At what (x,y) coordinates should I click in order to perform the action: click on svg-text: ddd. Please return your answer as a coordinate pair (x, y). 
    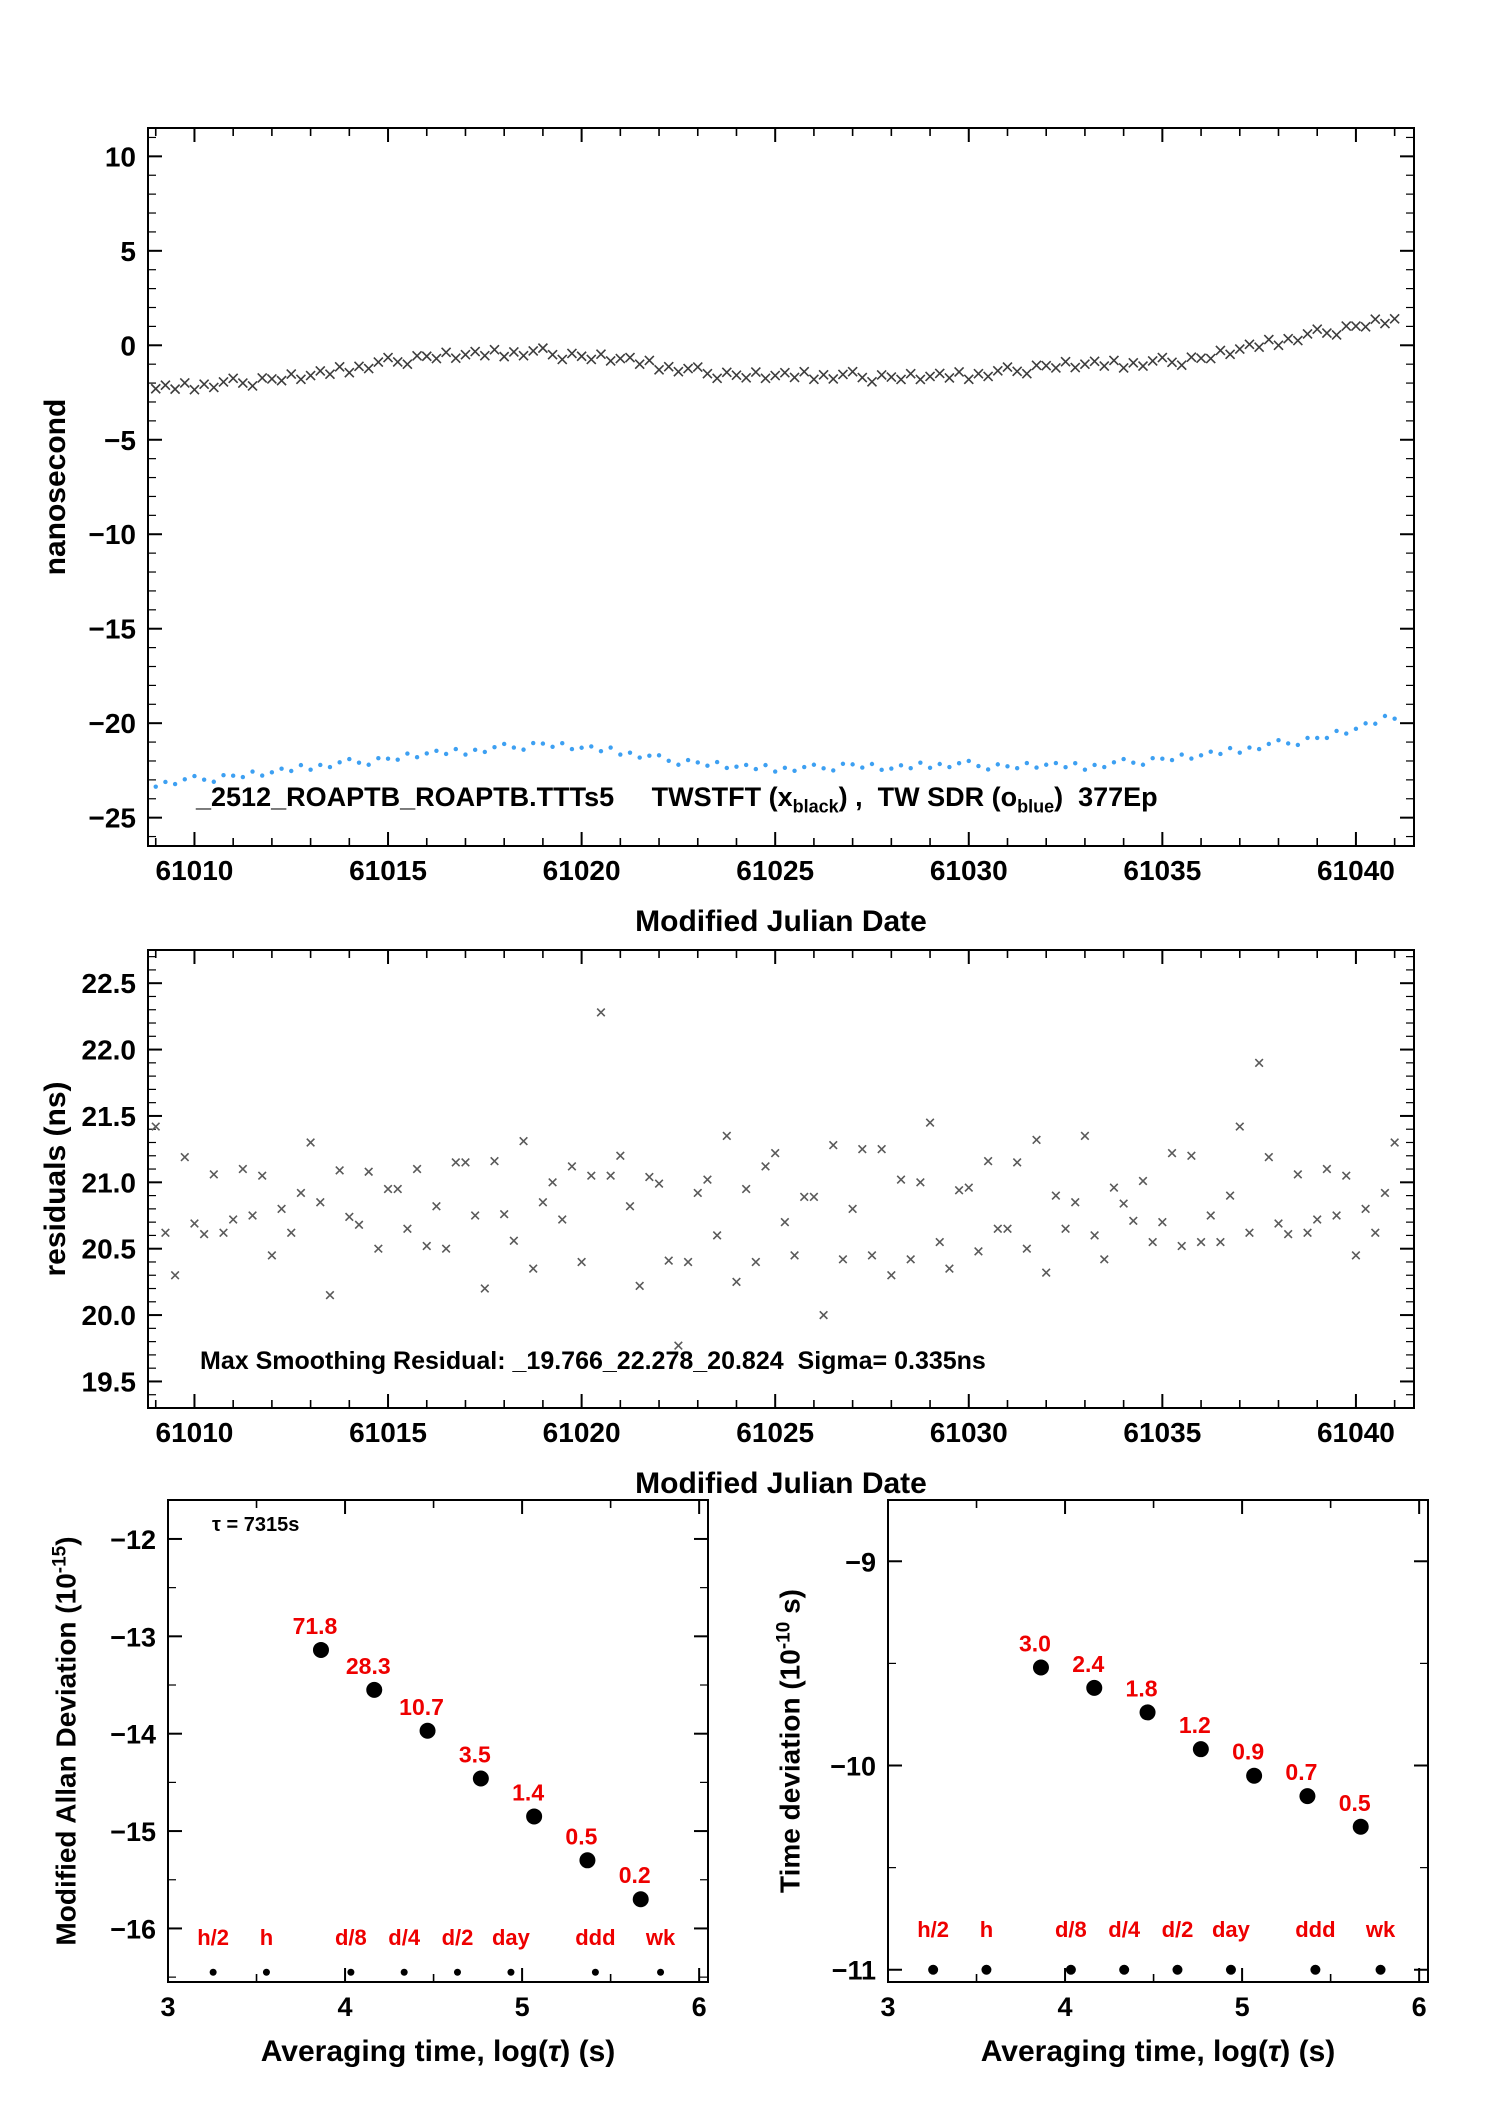
    Looking at the image, I should click on (595, 1937).